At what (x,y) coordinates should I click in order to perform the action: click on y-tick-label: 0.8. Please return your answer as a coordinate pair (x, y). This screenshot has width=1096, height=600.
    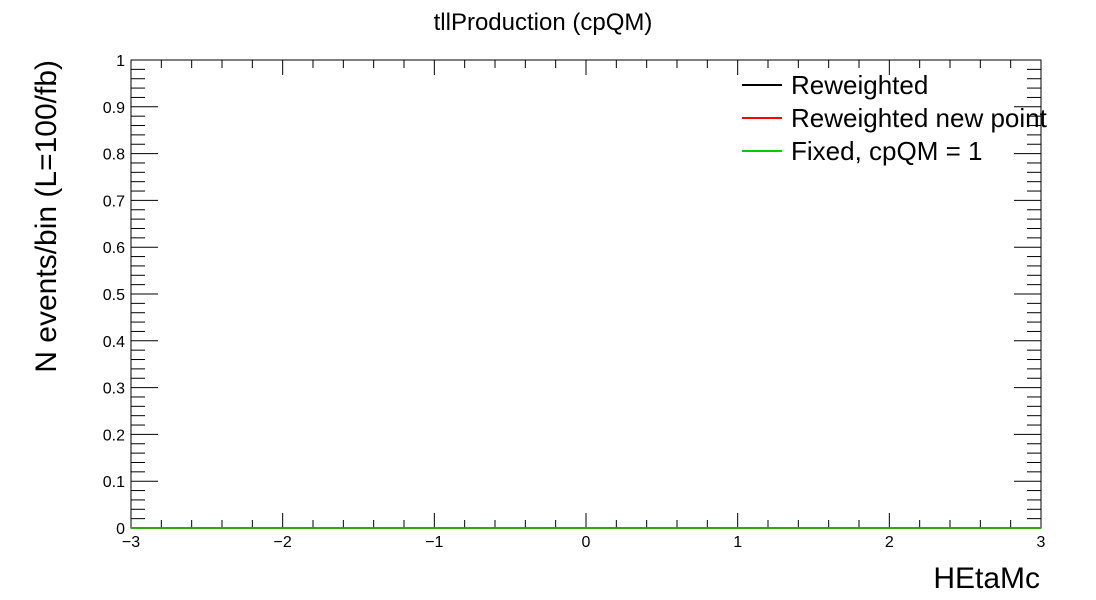
    Looking at the image, I should click on (114, 155).